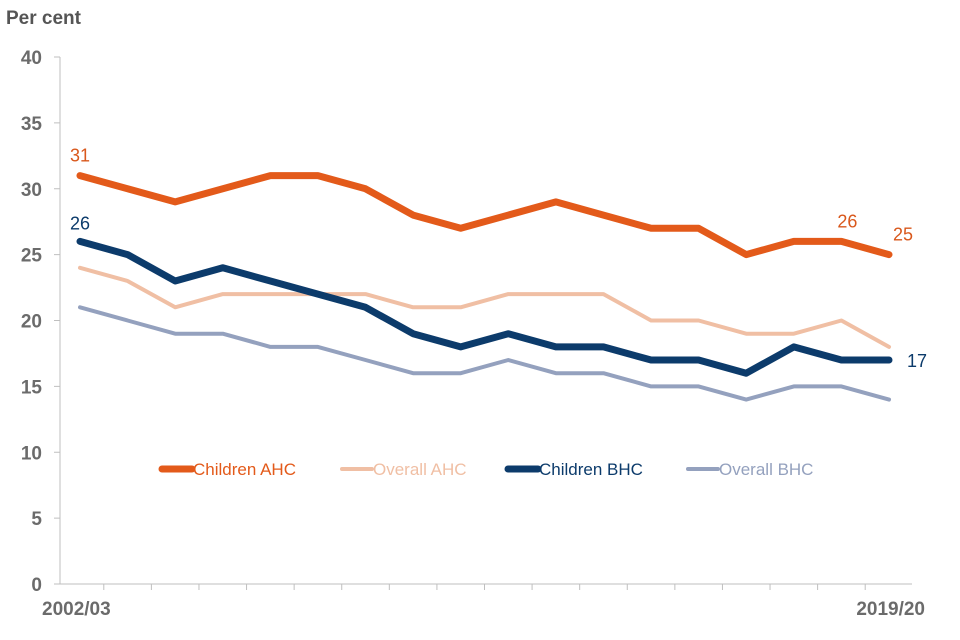 The width and height of the screenshot is (960, 640). I want to click on data-label: 17, so click(917, 361).